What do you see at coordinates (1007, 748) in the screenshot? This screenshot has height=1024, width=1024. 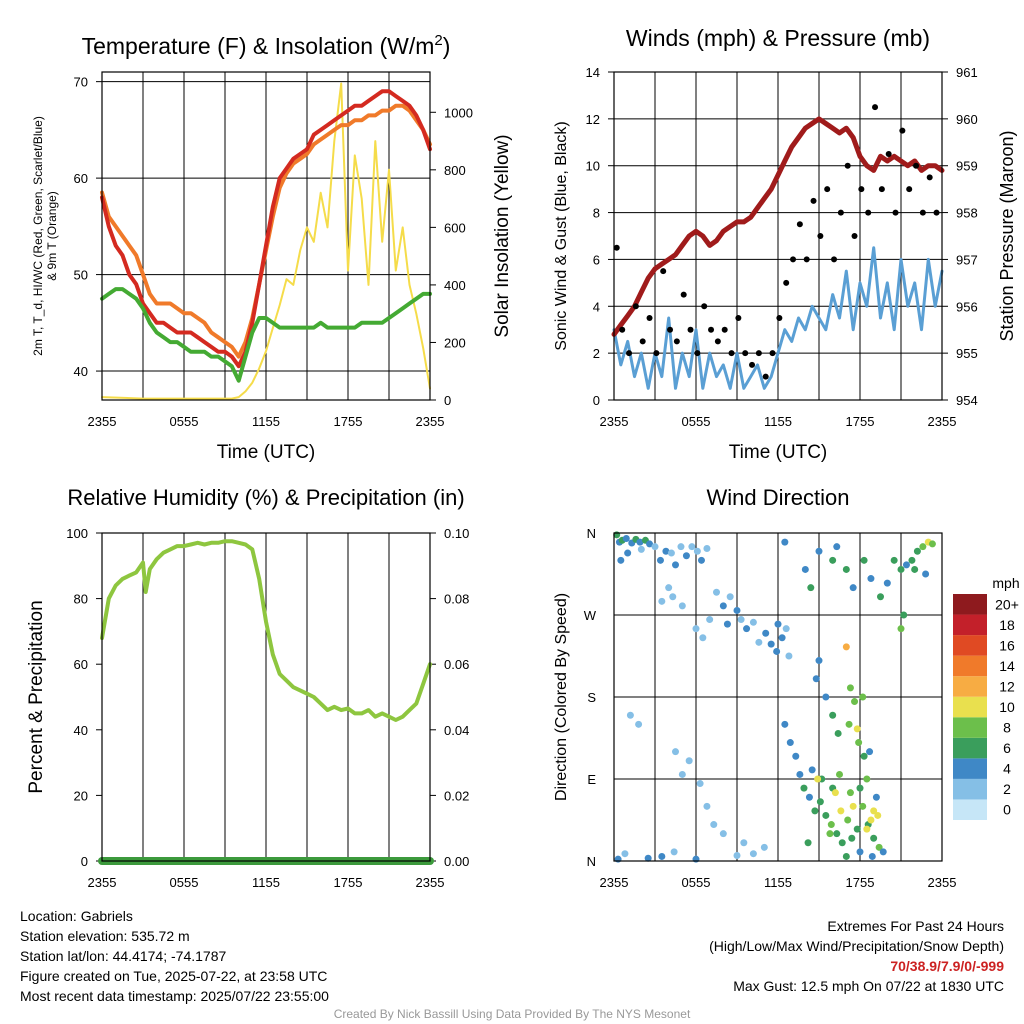 I see `colorbar-label: 6` at bounding box center [1007, 748].